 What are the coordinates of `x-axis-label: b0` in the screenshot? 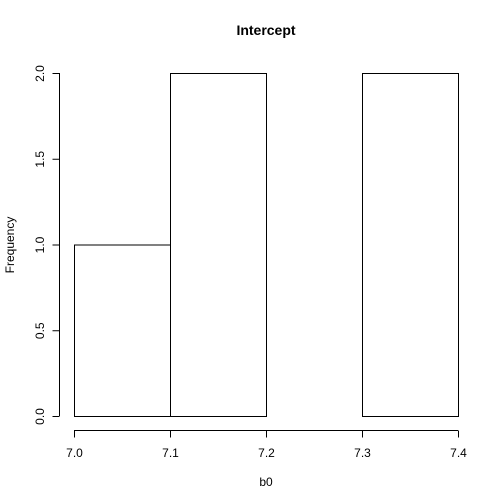 It's located at (266, 482).